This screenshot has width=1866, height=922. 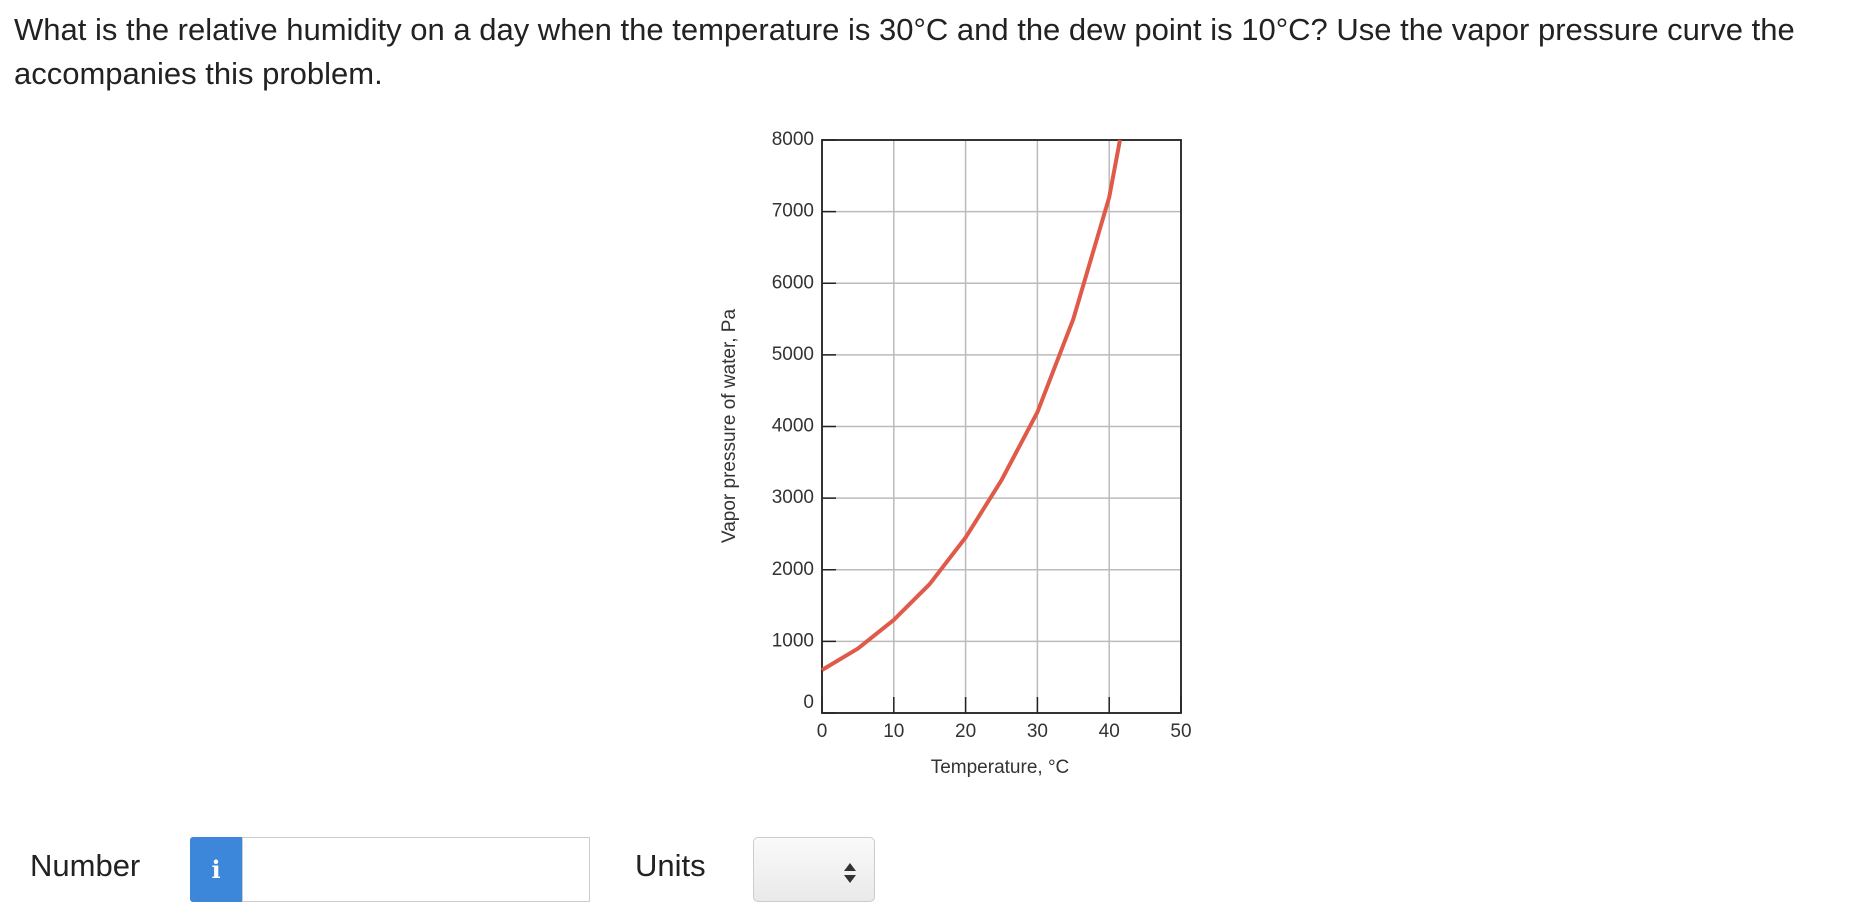 What do you see at coordinates (416, 869) in the screenshot?
I see `number-input` at bounding box center [416, 869].